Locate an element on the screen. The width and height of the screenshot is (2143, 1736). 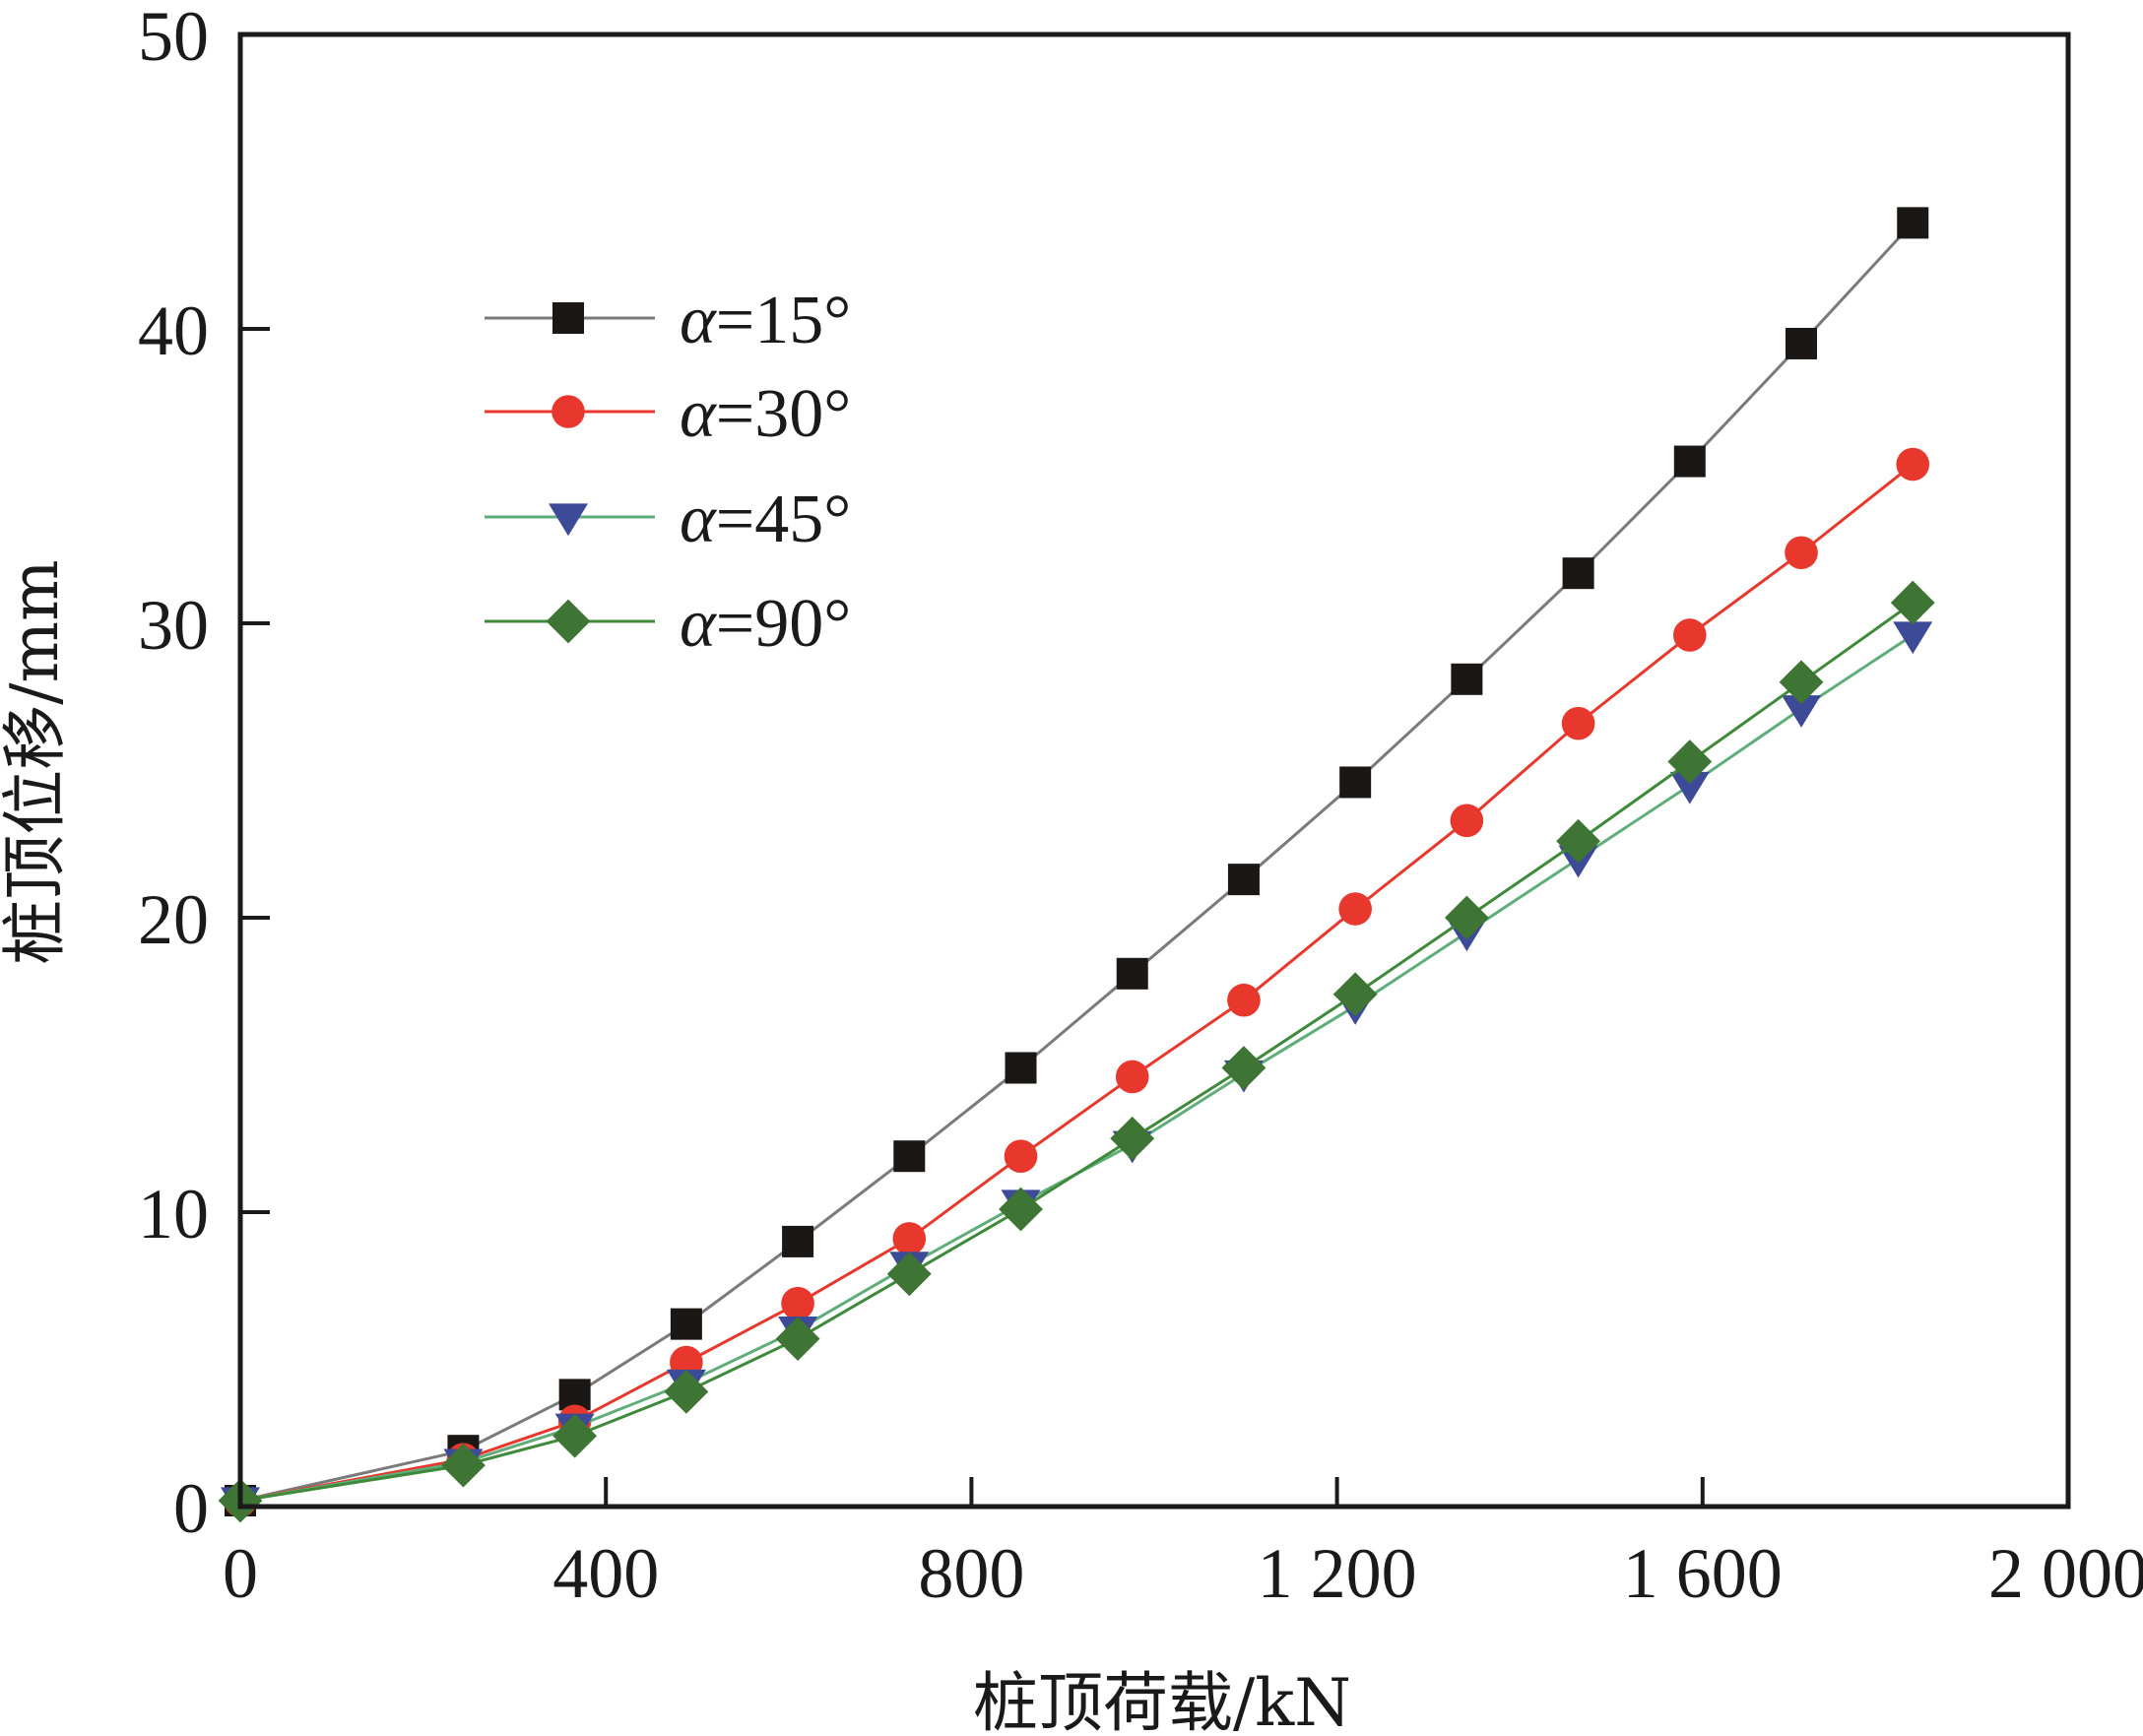
legend-item: α=45° is located at coordinates (668, 520).